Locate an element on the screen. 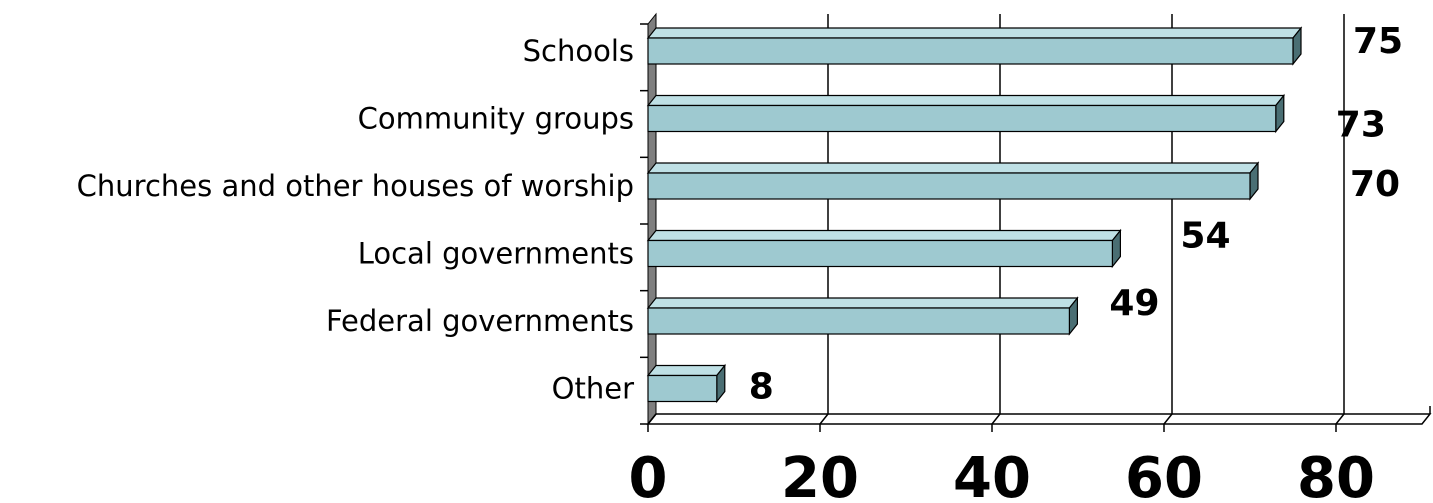 Image resolution: width=1433 pixels, height=503 pixels. data-label-other: 8 is located at coordinates (761, 387).